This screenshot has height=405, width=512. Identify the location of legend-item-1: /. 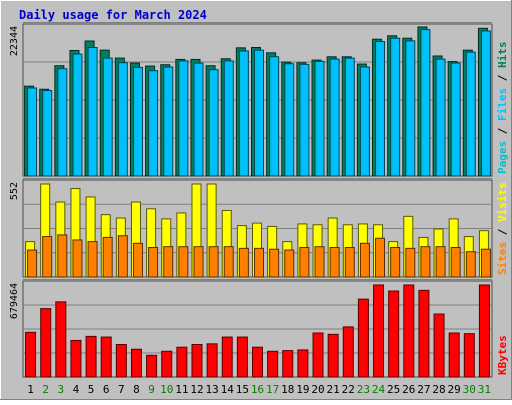
(502, 232).